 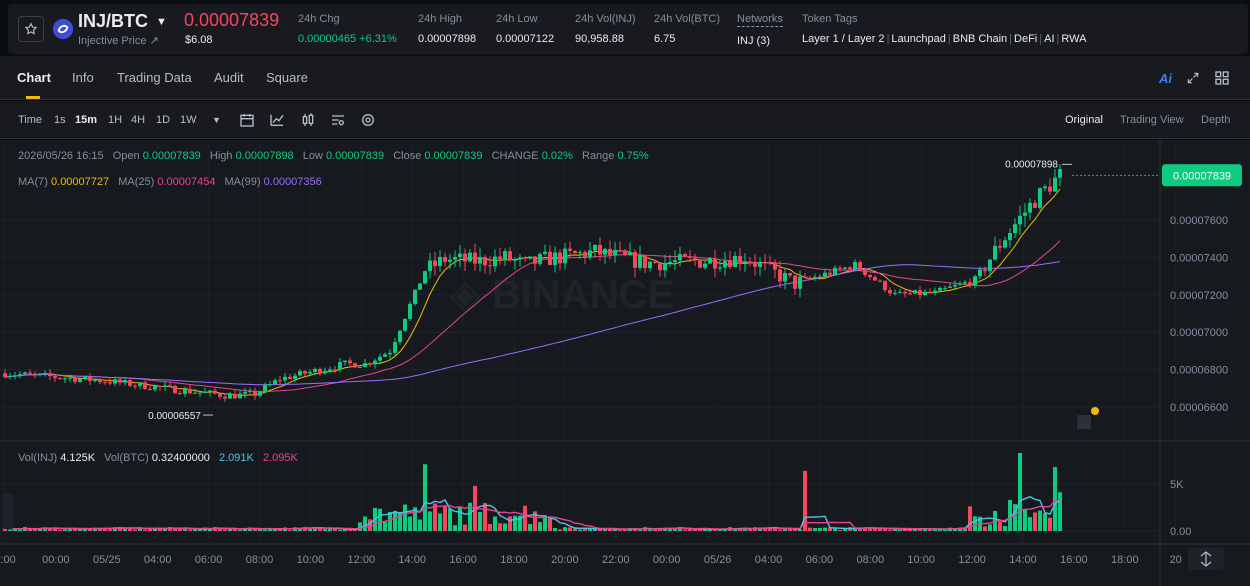 What do you see at coordinates (308, 120) in the screenshot?
I see `candle-type-icon` at bounding box center [308, 120].